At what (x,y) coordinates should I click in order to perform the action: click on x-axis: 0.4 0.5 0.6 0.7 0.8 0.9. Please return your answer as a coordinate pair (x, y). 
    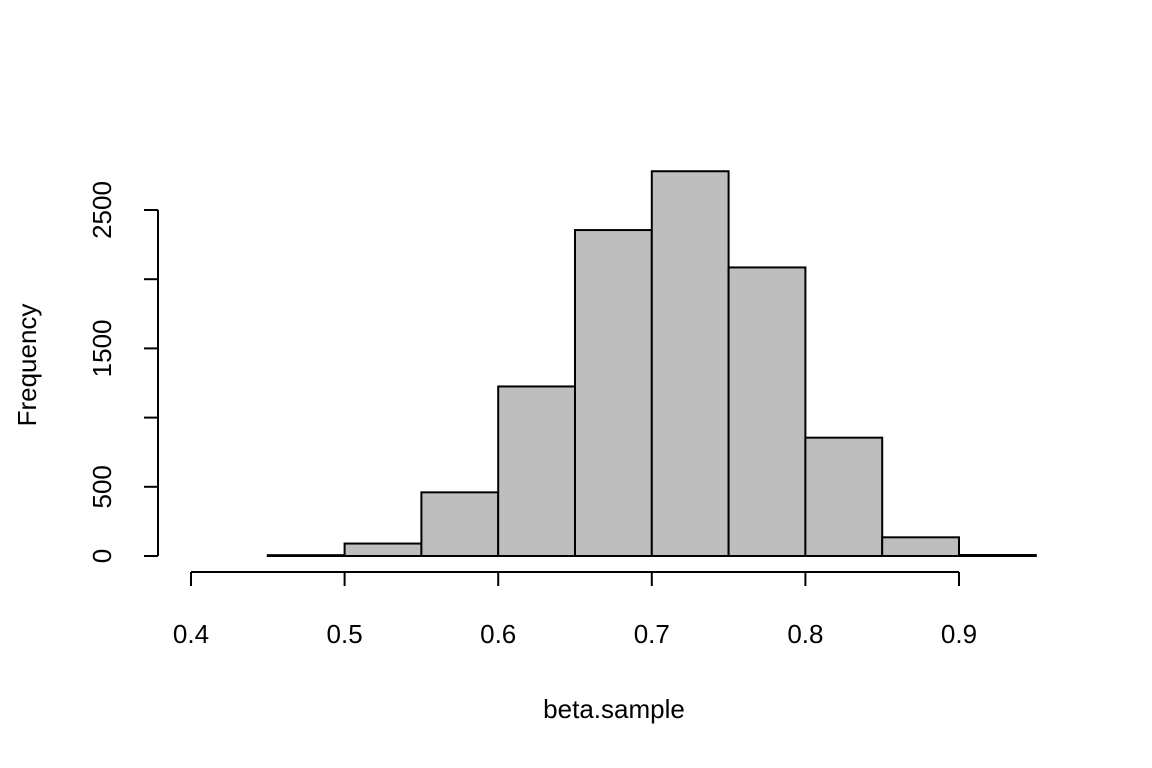
    Looking at the image, I should click on (575, 610).